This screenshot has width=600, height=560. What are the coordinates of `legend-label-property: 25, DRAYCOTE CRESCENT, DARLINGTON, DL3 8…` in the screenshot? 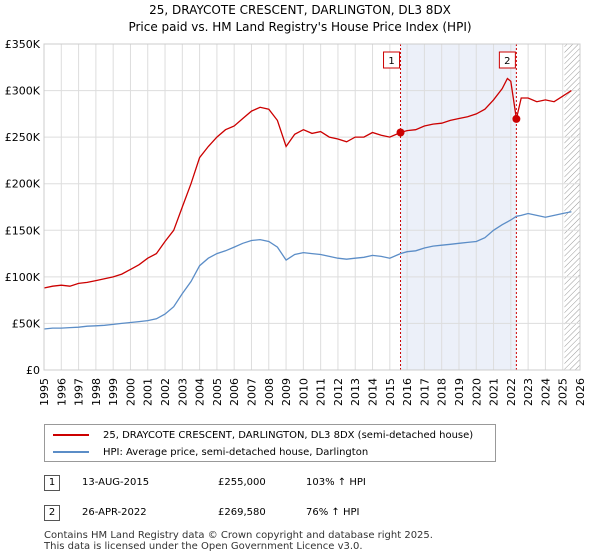 It's located at (288, 435).